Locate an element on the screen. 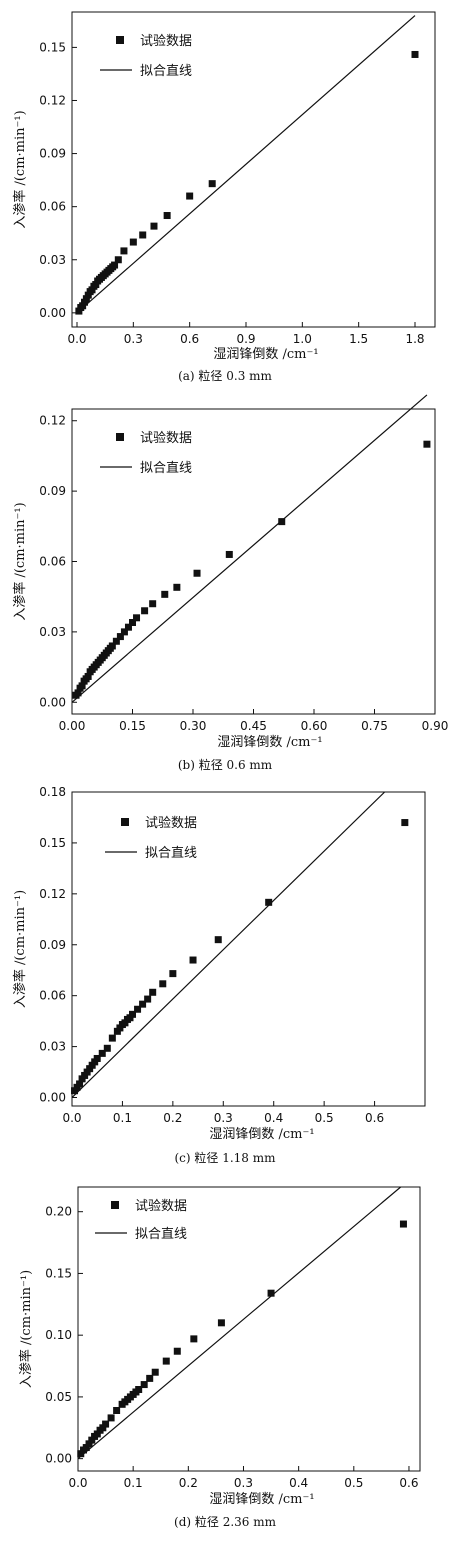 Image resolution: width=451 pixels, height=1545 pixels. x-tick-label: 0.1 is located at coordinates (122, 1118).